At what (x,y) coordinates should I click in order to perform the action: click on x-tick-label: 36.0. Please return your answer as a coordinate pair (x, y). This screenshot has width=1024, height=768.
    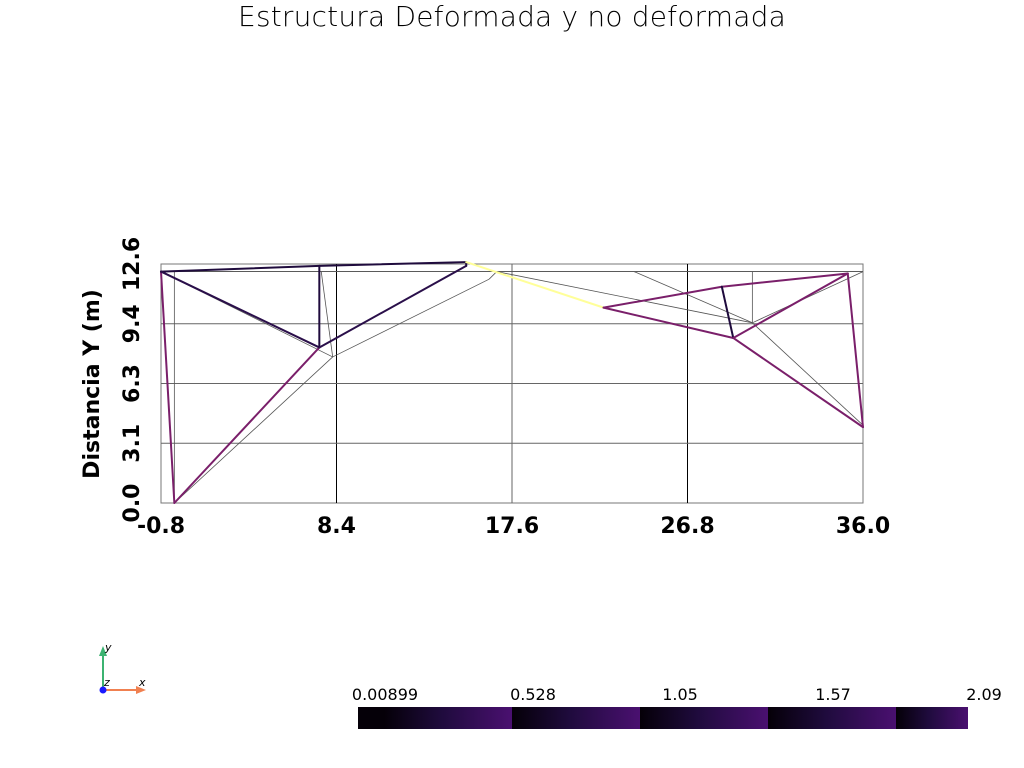
    Looking at the image, I should click on (863, 526).